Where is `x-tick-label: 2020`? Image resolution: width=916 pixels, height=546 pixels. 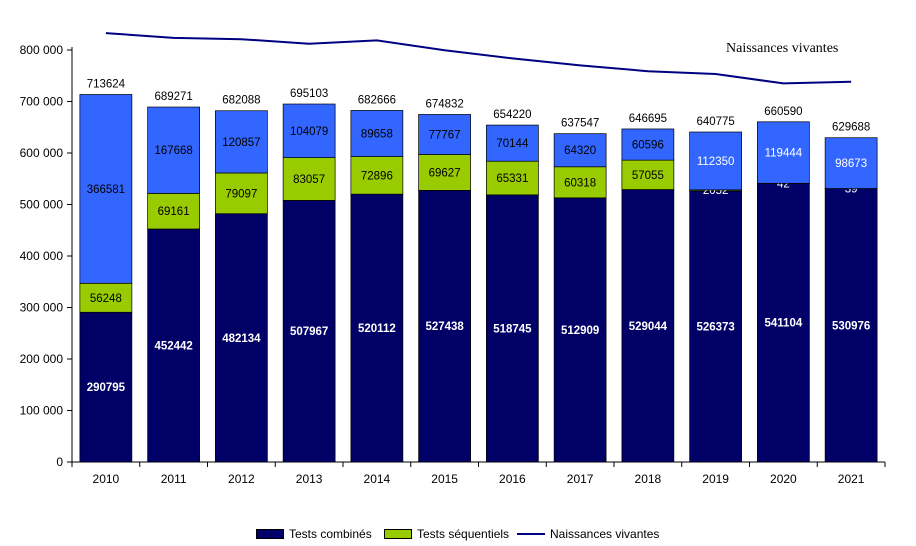 x-tick-label: 2020 is located at coordinates (783, 479).